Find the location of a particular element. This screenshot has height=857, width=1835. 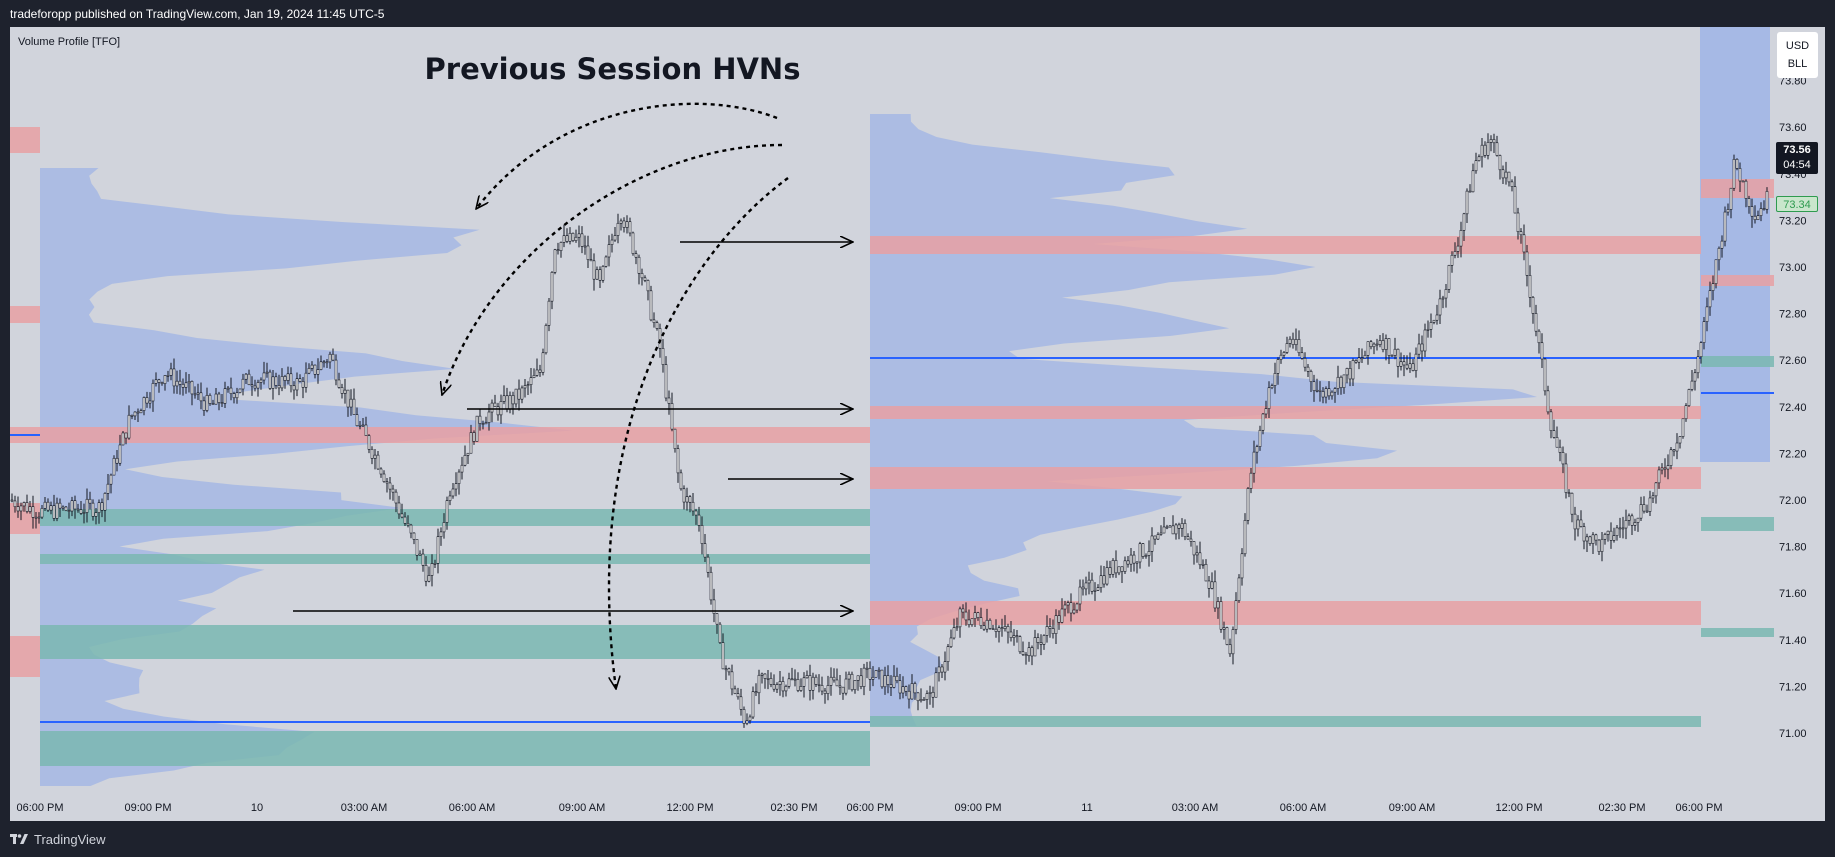

hvn-zone-red is located at coordinates (25, 140).